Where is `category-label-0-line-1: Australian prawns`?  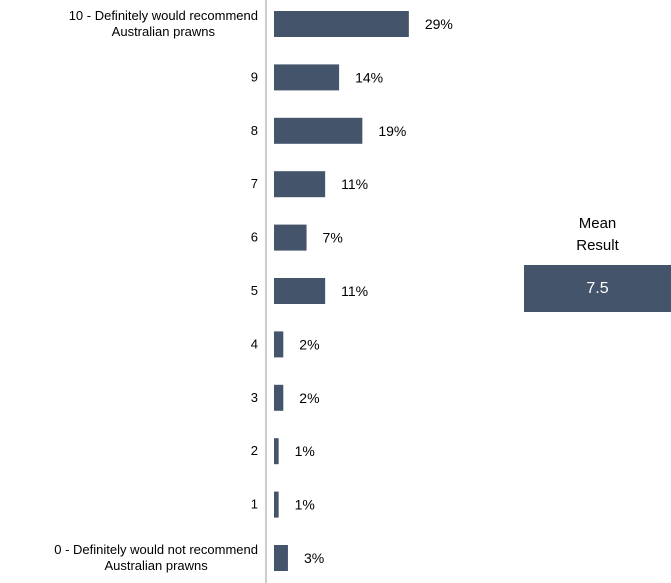
category-label-0-line-1: Australian prawns is located at coordinates (164, 31).